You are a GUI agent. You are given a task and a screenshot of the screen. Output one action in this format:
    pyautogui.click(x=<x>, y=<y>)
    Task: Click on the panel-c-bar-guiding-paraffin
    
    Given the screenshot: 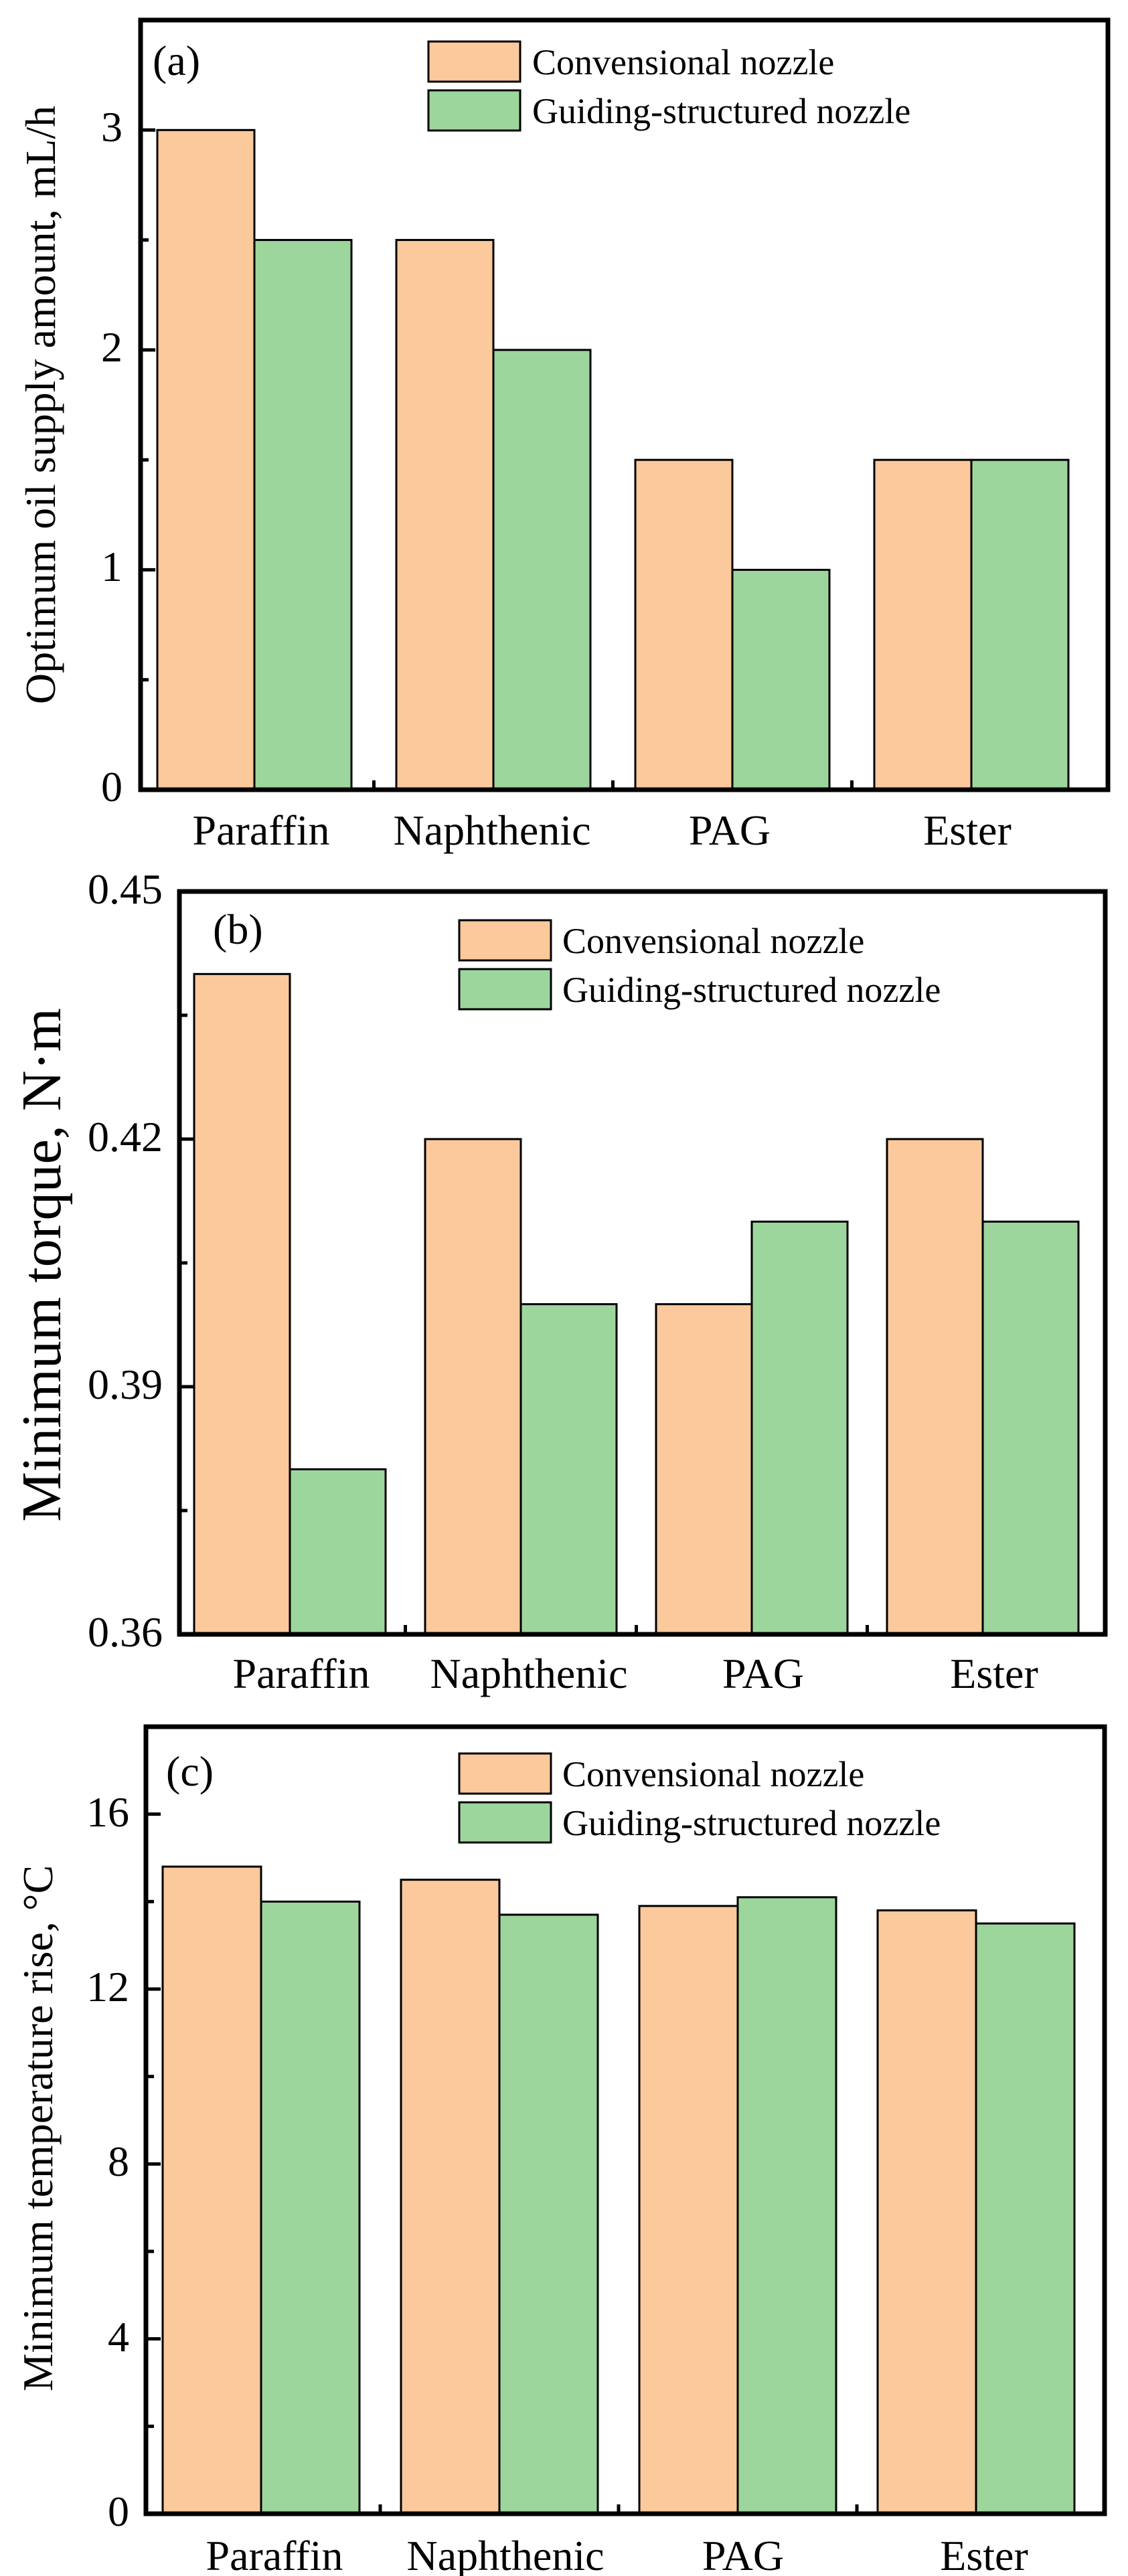 What is the action you would take?
    pyautogui.click(x=310, y=2207)
    